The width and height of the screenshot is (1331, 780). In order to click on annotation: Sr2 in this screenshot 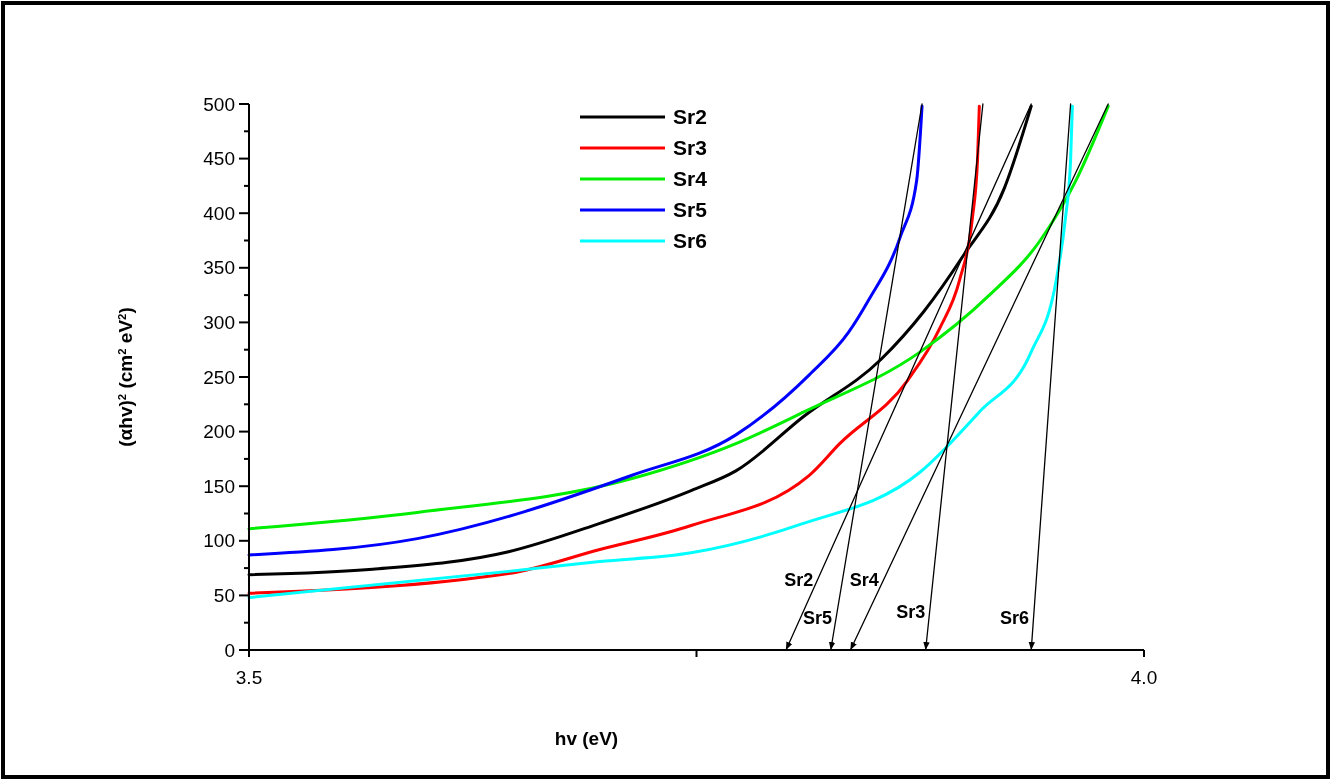, I will do `click(799, 580)`.